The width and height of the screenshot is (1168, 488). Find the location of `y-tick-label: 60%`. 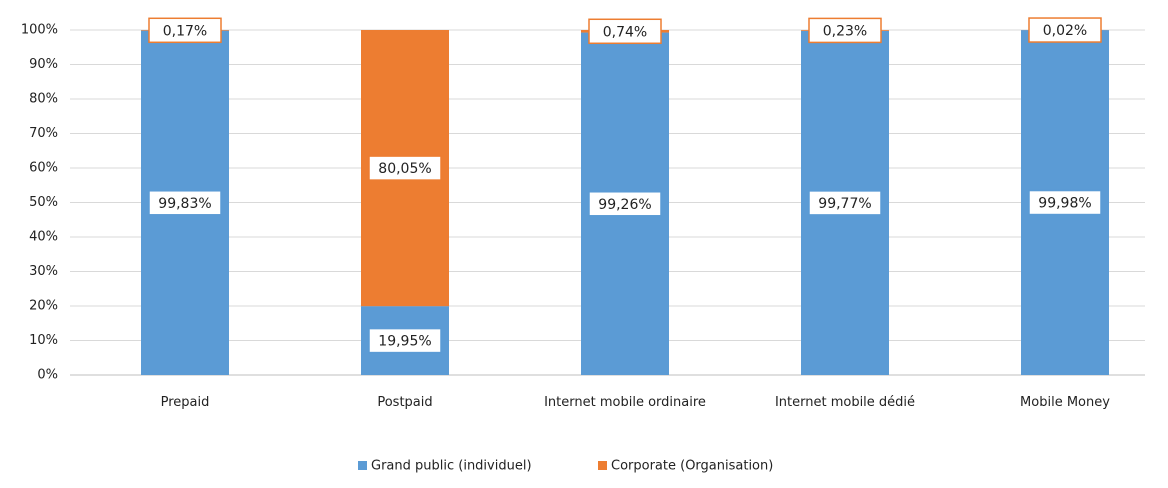

y-tick-label: 60% is located at coordinates (43, 168).